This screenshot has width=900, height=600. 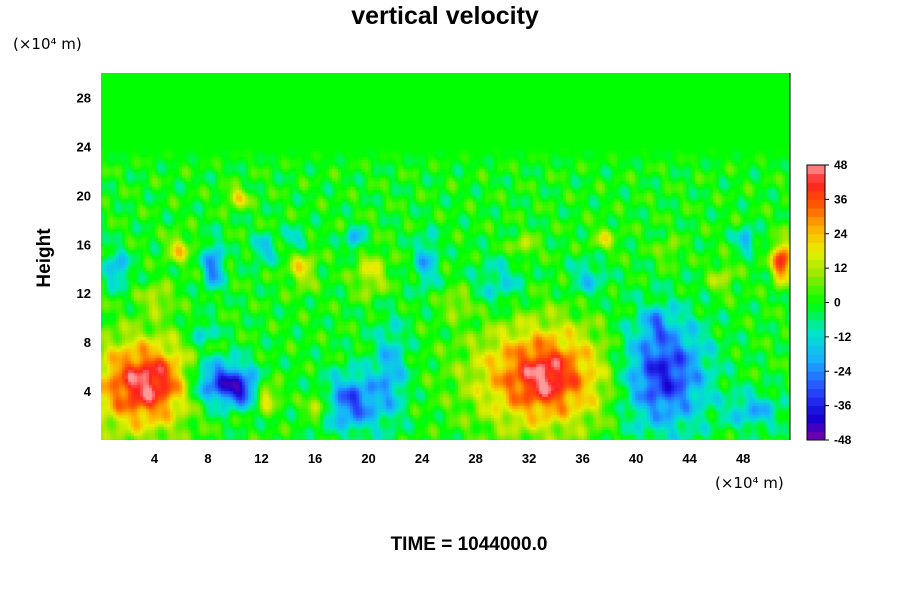 I want to click on x-tick-label: 48, so click(x=743, y=458).